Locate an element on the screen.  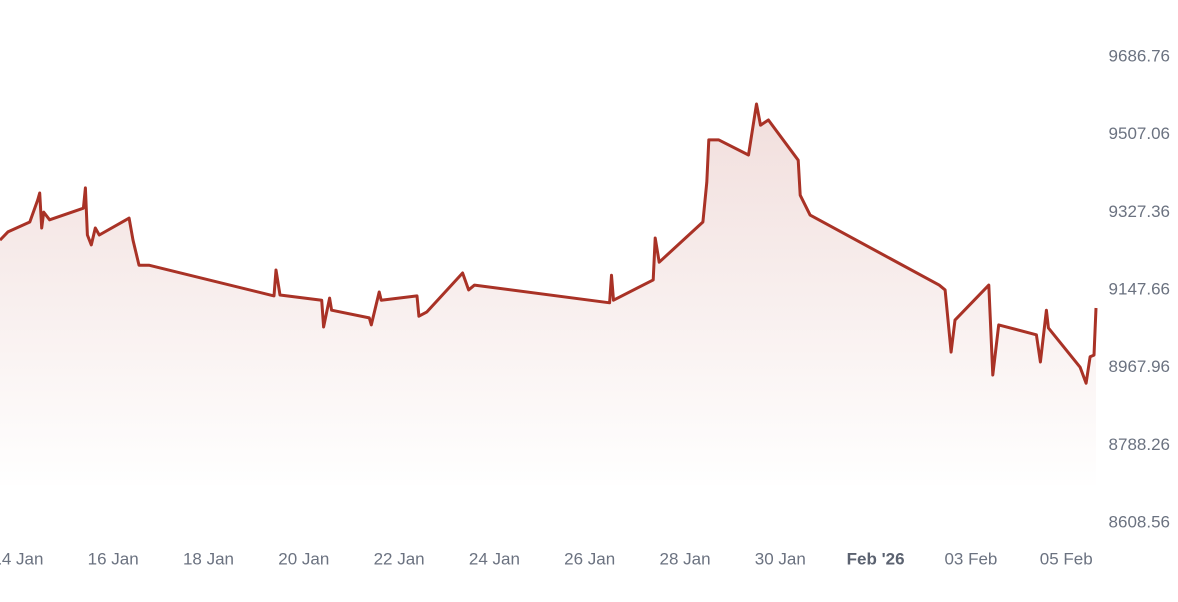
y-tick-label: 9686.76 is located at coordinates (1139, 55).